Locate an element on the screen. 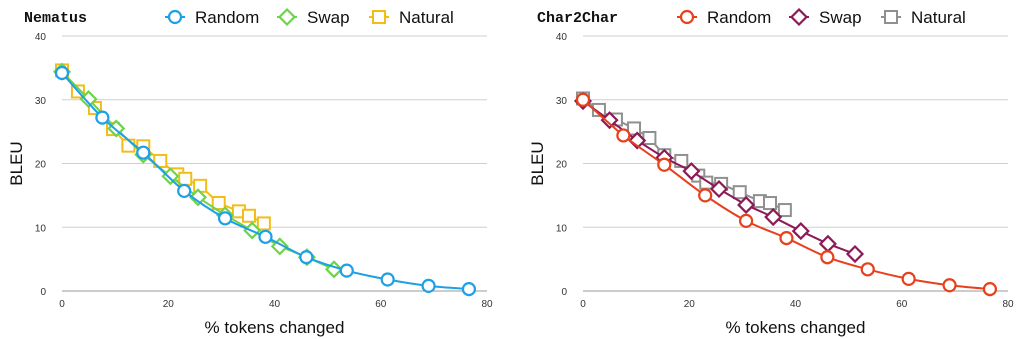  series-line is located at coordinates (163, 147).